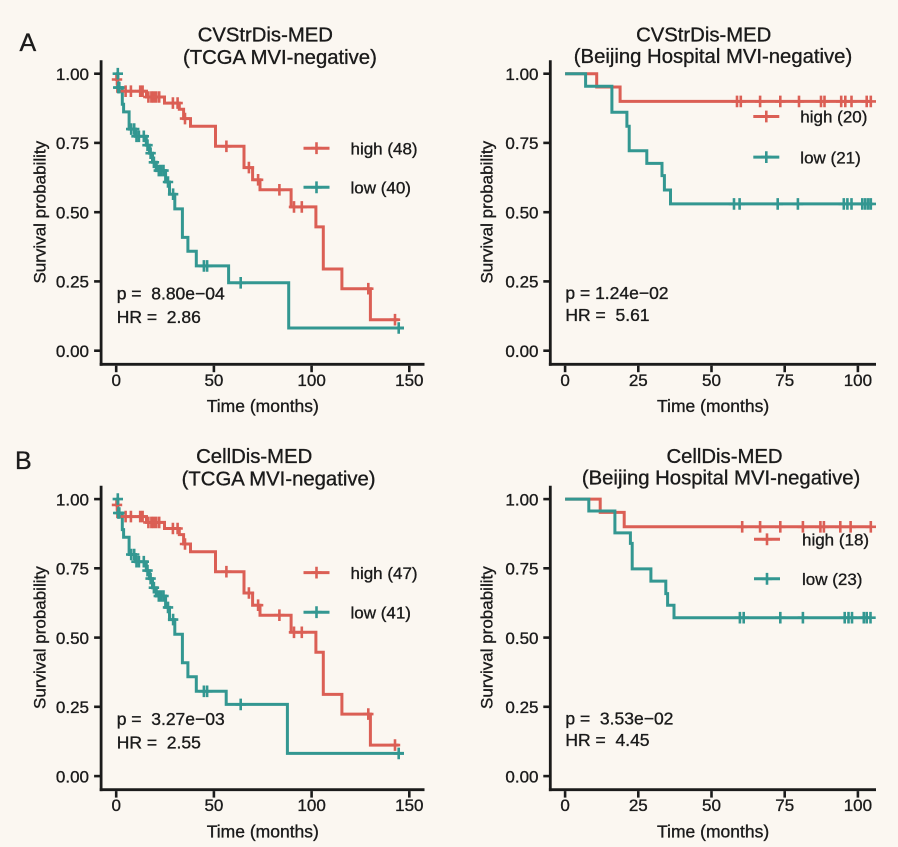 The image size is (898, 847). What do you see at coordinates (619, 718) in the screenshot?
I see `svg-text: p = 3.53e−02` at bounding box center [619, 718].